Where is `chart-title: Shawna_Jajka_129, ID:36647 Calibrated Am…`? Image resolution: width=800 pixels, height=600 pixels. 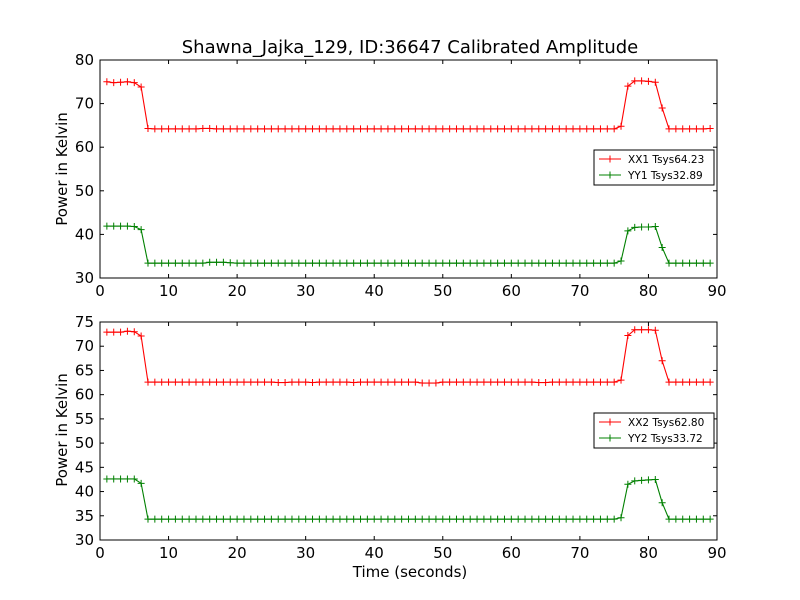 chart-title: Shawna_Jajka_129, ID:36647 Calibrated Am… is located at coordinates (410, 47).